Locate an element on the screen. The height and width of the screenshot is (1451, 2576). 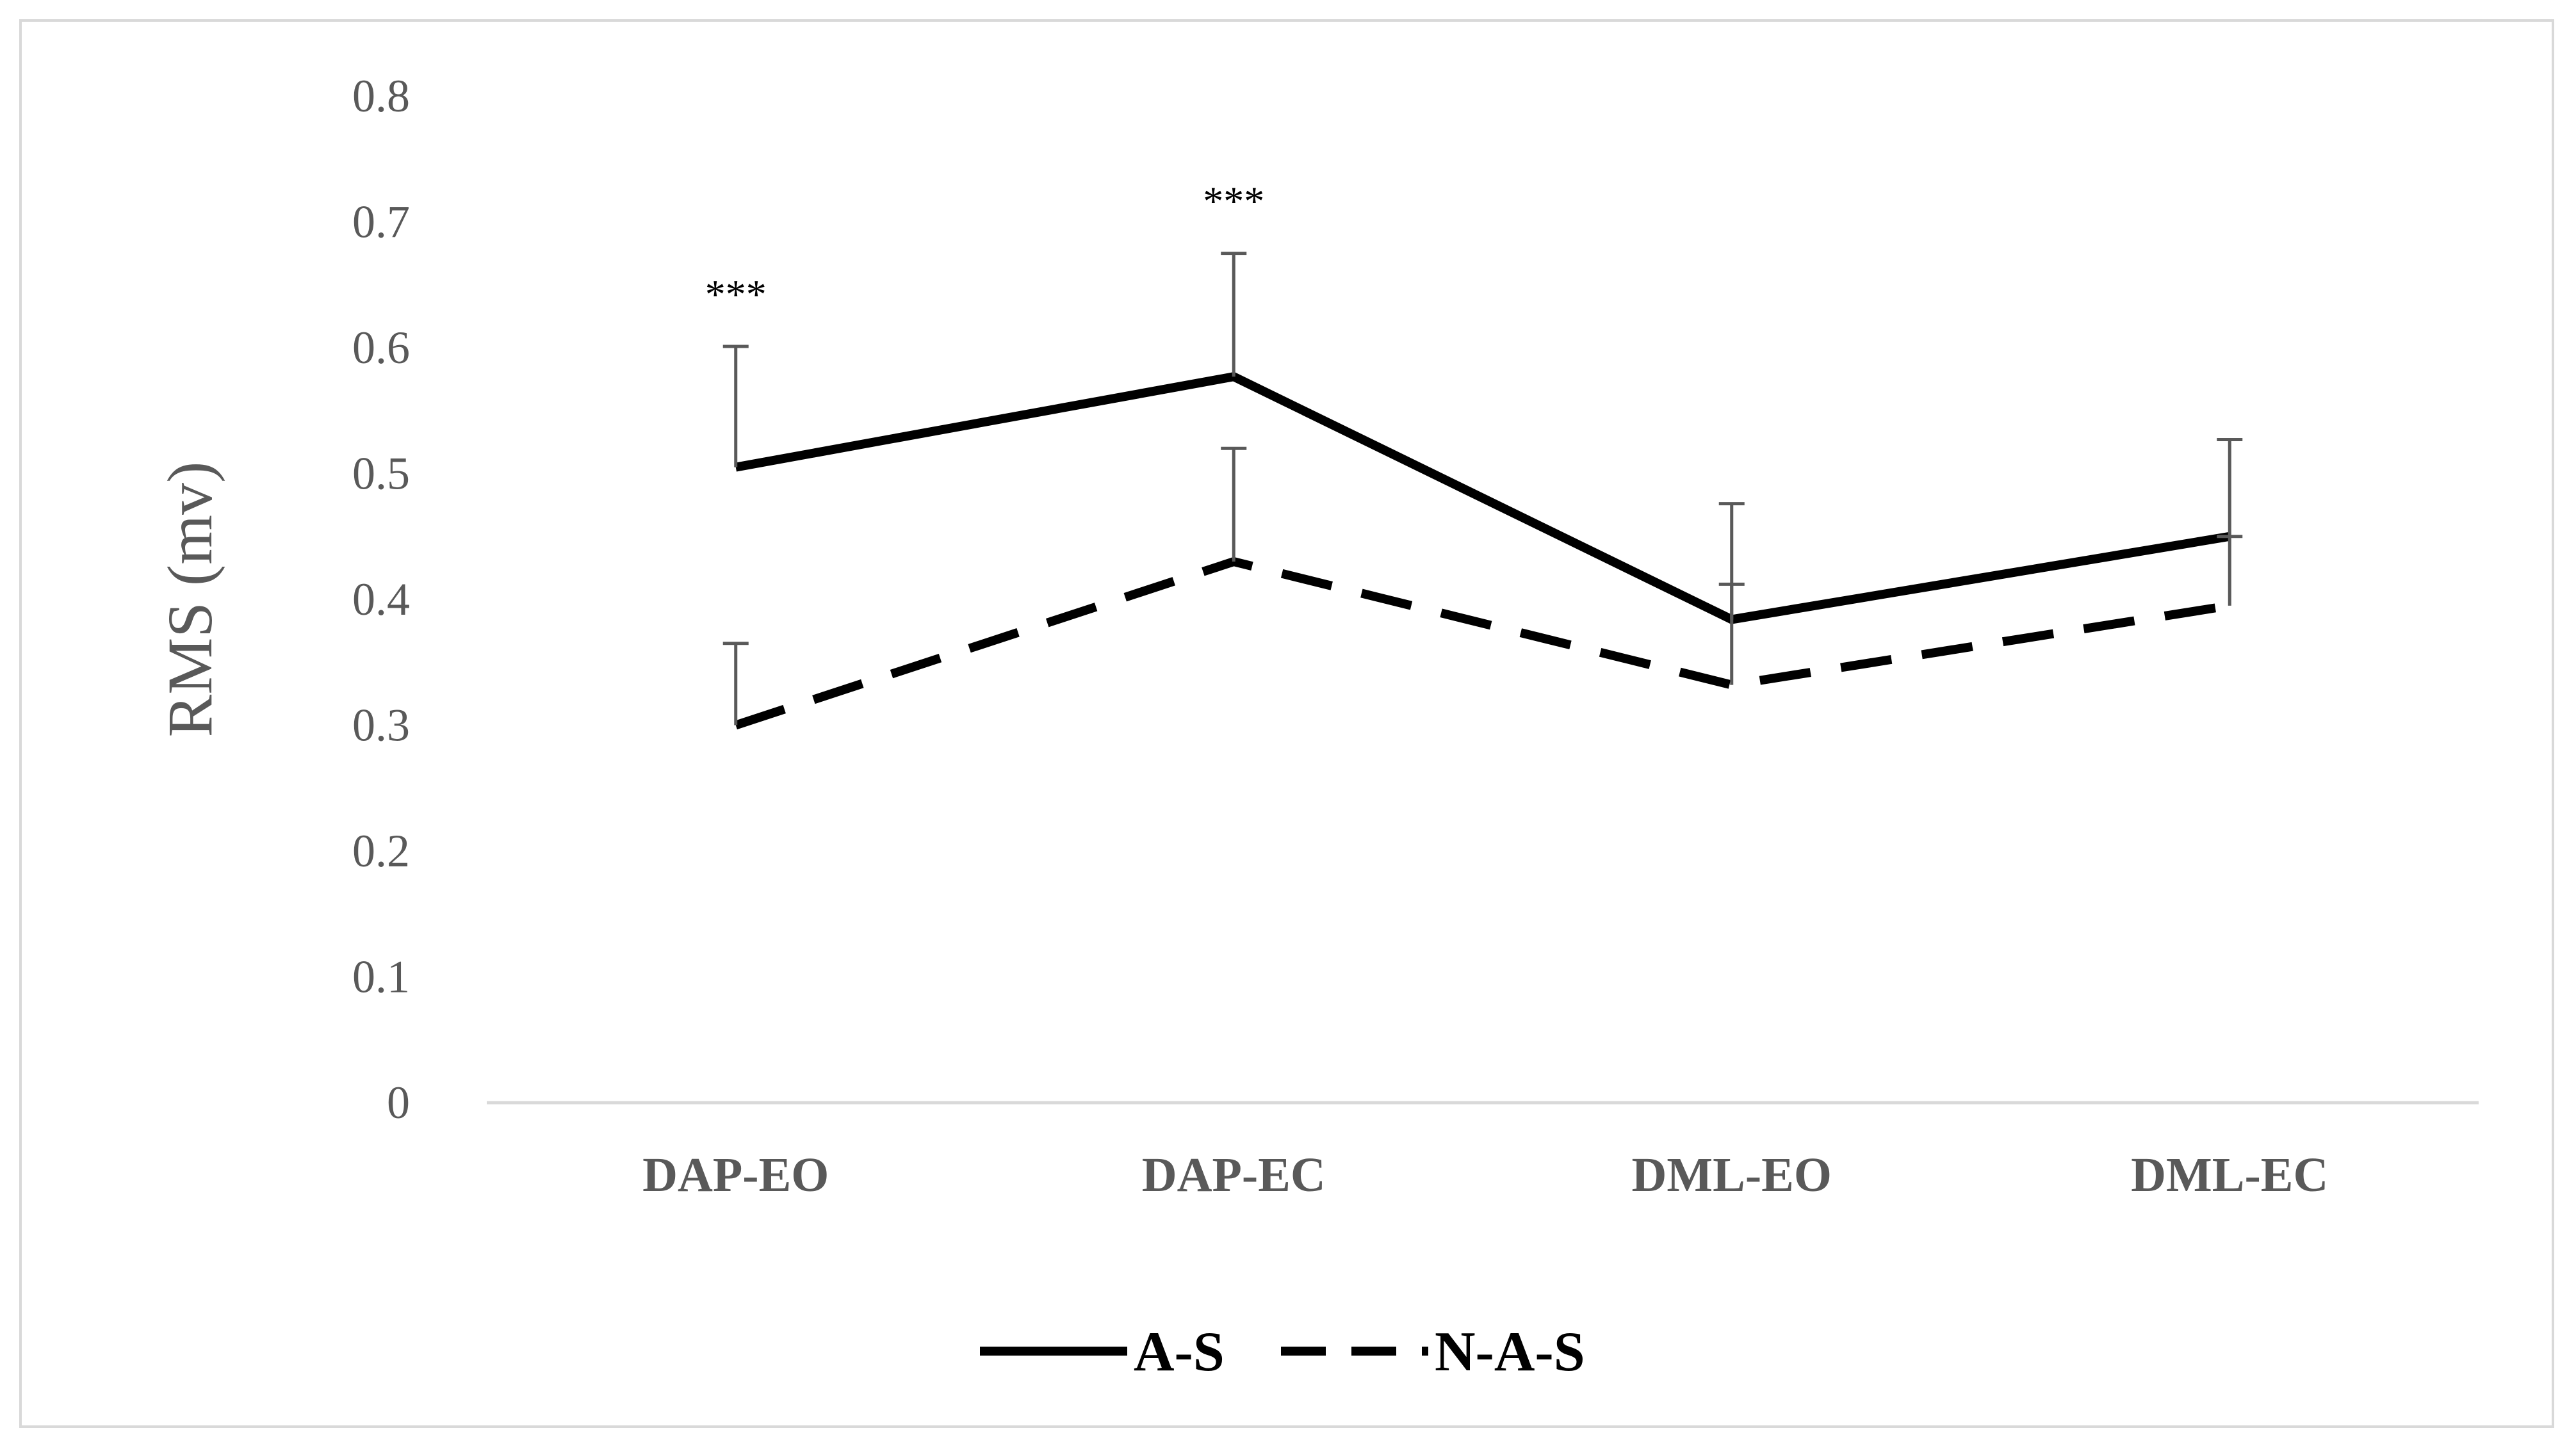
legend: A-S N-A-S is located at coordinates (1282, 1352).